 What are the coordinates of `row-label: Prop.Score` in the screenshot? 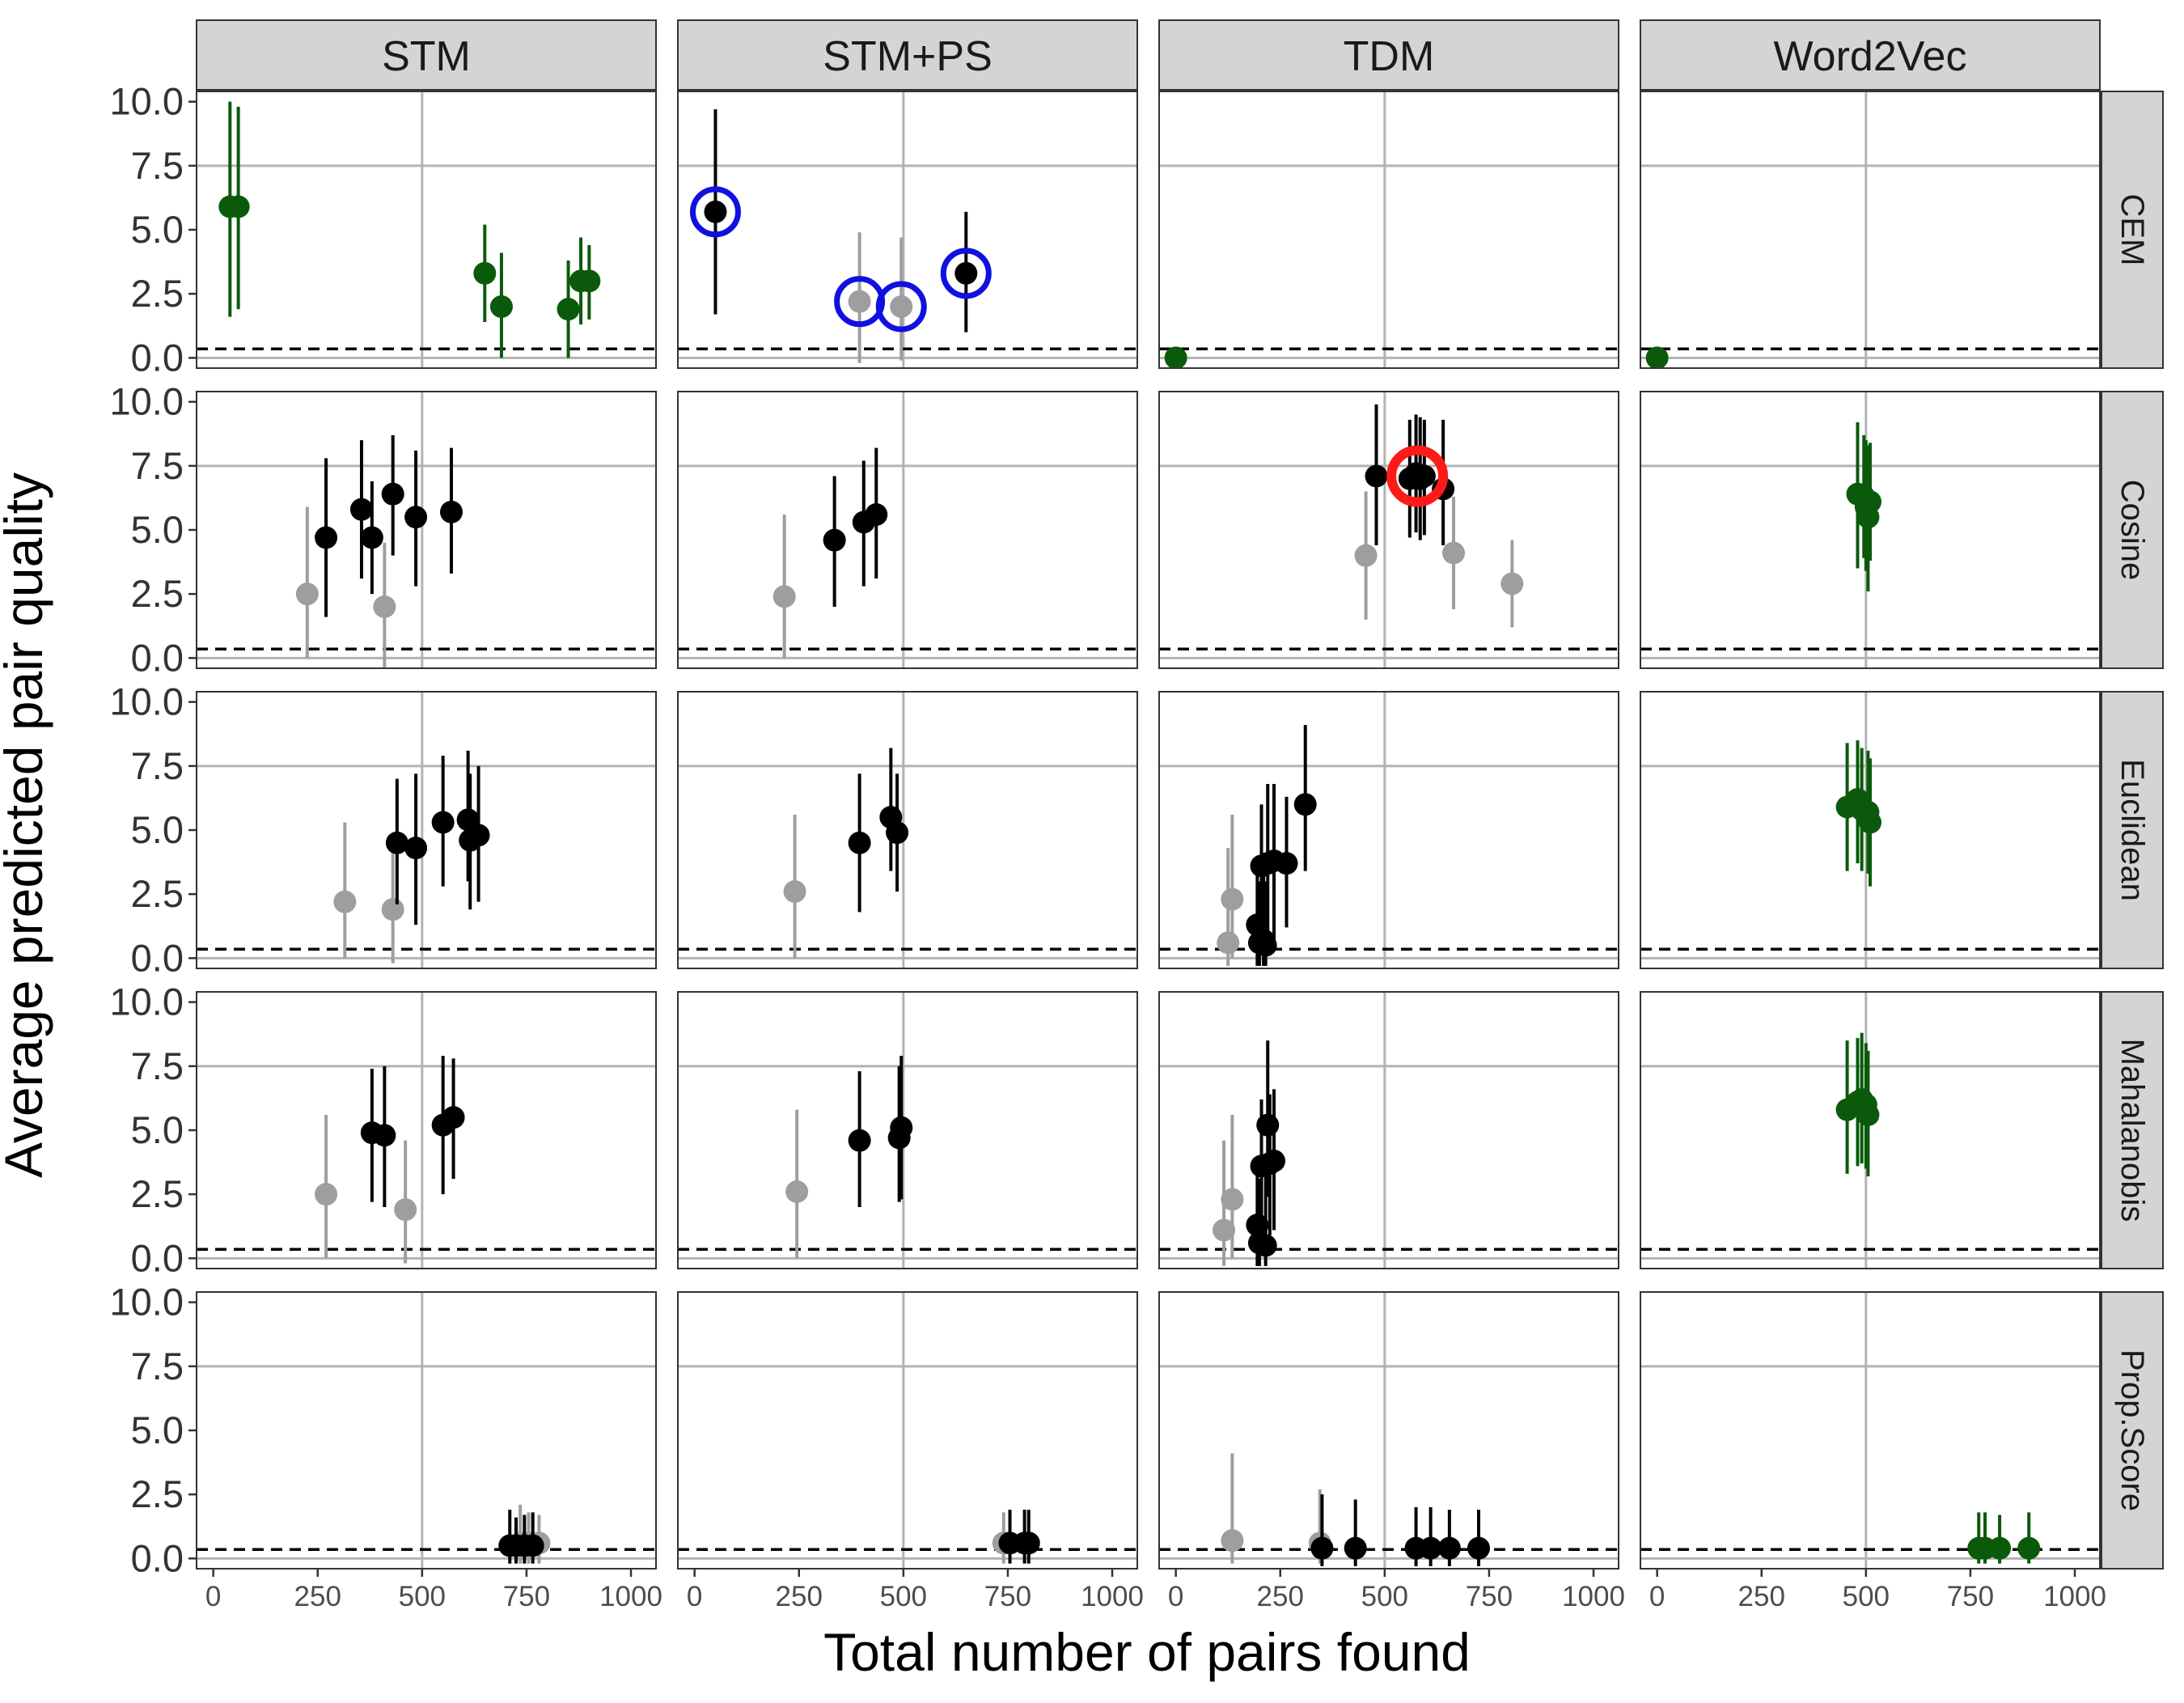 It's located at (2132, 1430).